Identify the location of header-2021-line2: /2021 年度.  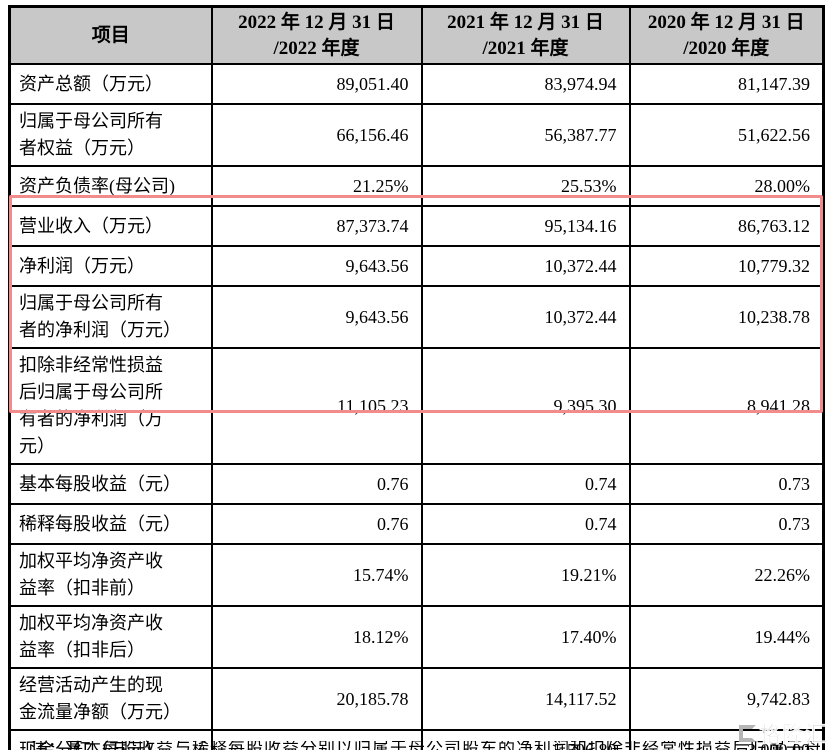
(525, 48).